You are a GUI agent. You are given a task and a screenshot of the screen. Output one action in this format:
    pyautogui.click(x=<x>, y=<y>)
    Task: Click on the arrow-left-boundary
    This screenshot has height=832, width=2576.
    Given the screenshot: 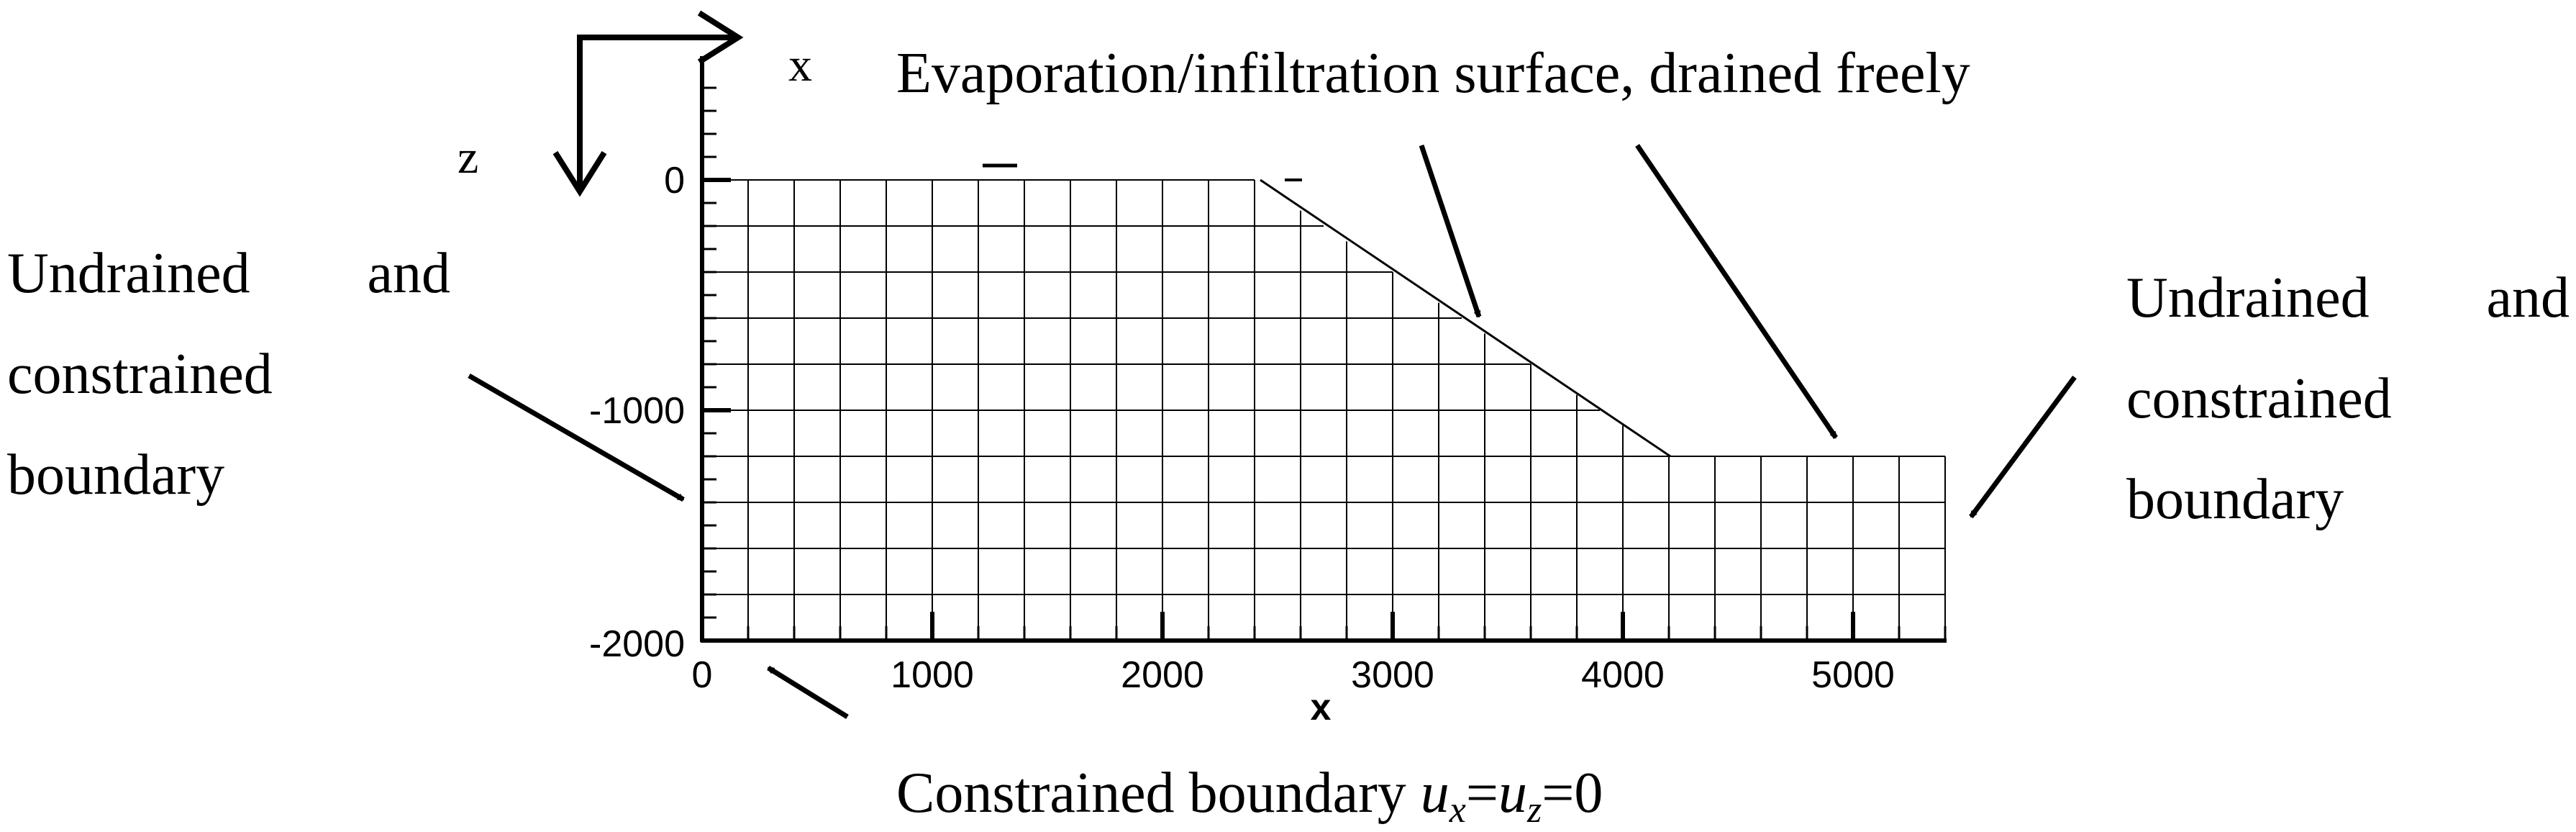 What is the action you would take?
    pyautogui.click(x=575, y=437)
    